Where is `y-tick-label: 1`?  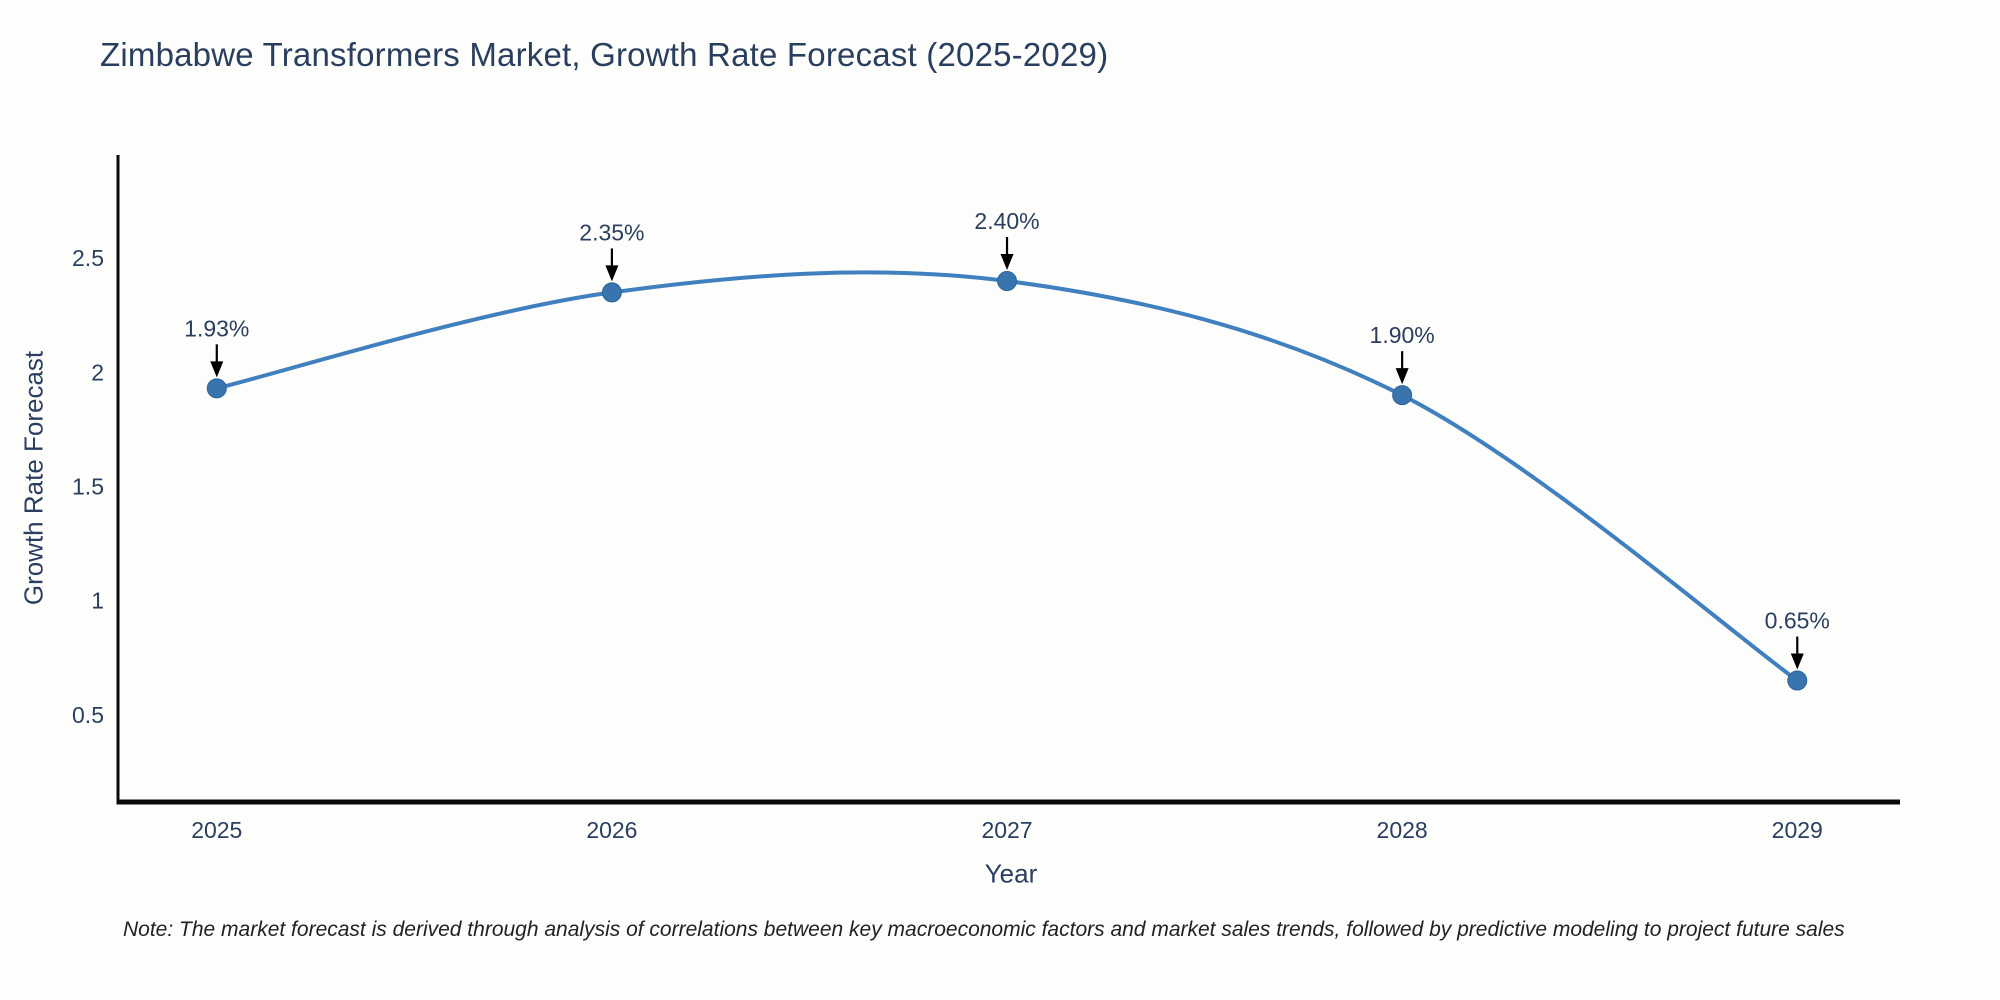 y-tick-label: 1 is located at coordinates (97, 601).